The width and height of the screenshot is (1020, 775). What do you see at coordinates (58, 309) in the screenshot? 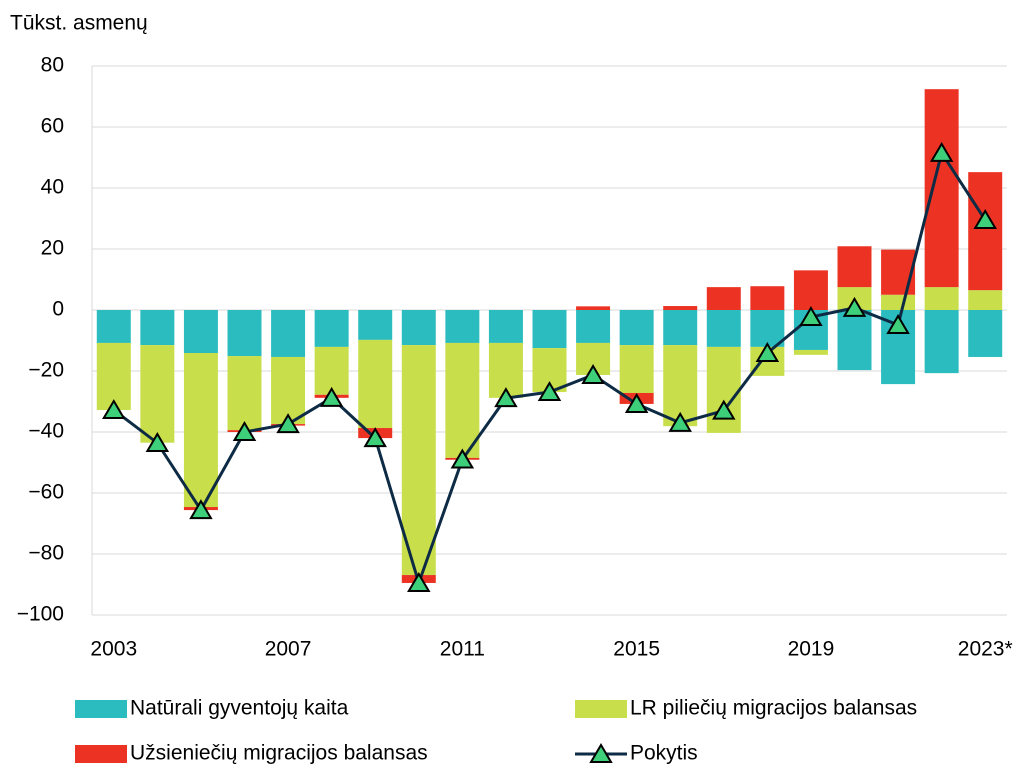
I see `y-tick-label: 0` at bounding box center [58, 309].